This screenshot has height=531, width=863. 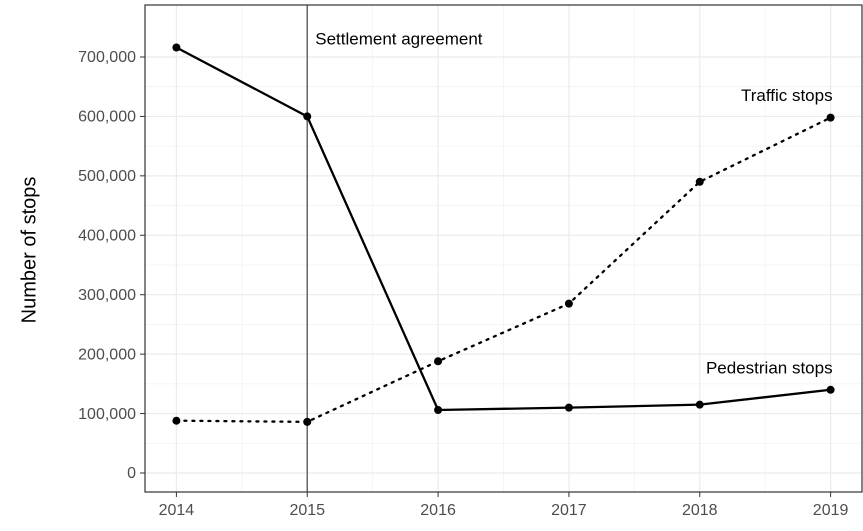 What do you see at coordinates (107, 57) in the screenshot?
I see `y-tick-label: 700,000` at bounding box center [107, 57].